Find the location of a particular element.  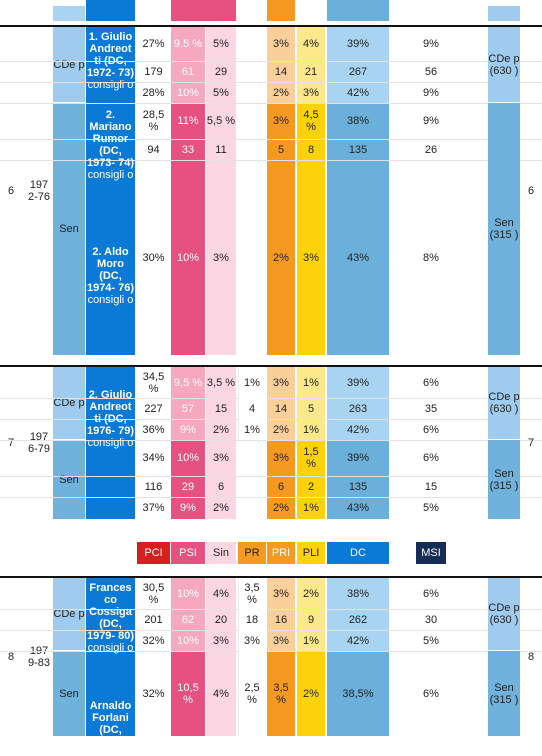

right-legislature-number: 7 is located at coordinates (531, 443).